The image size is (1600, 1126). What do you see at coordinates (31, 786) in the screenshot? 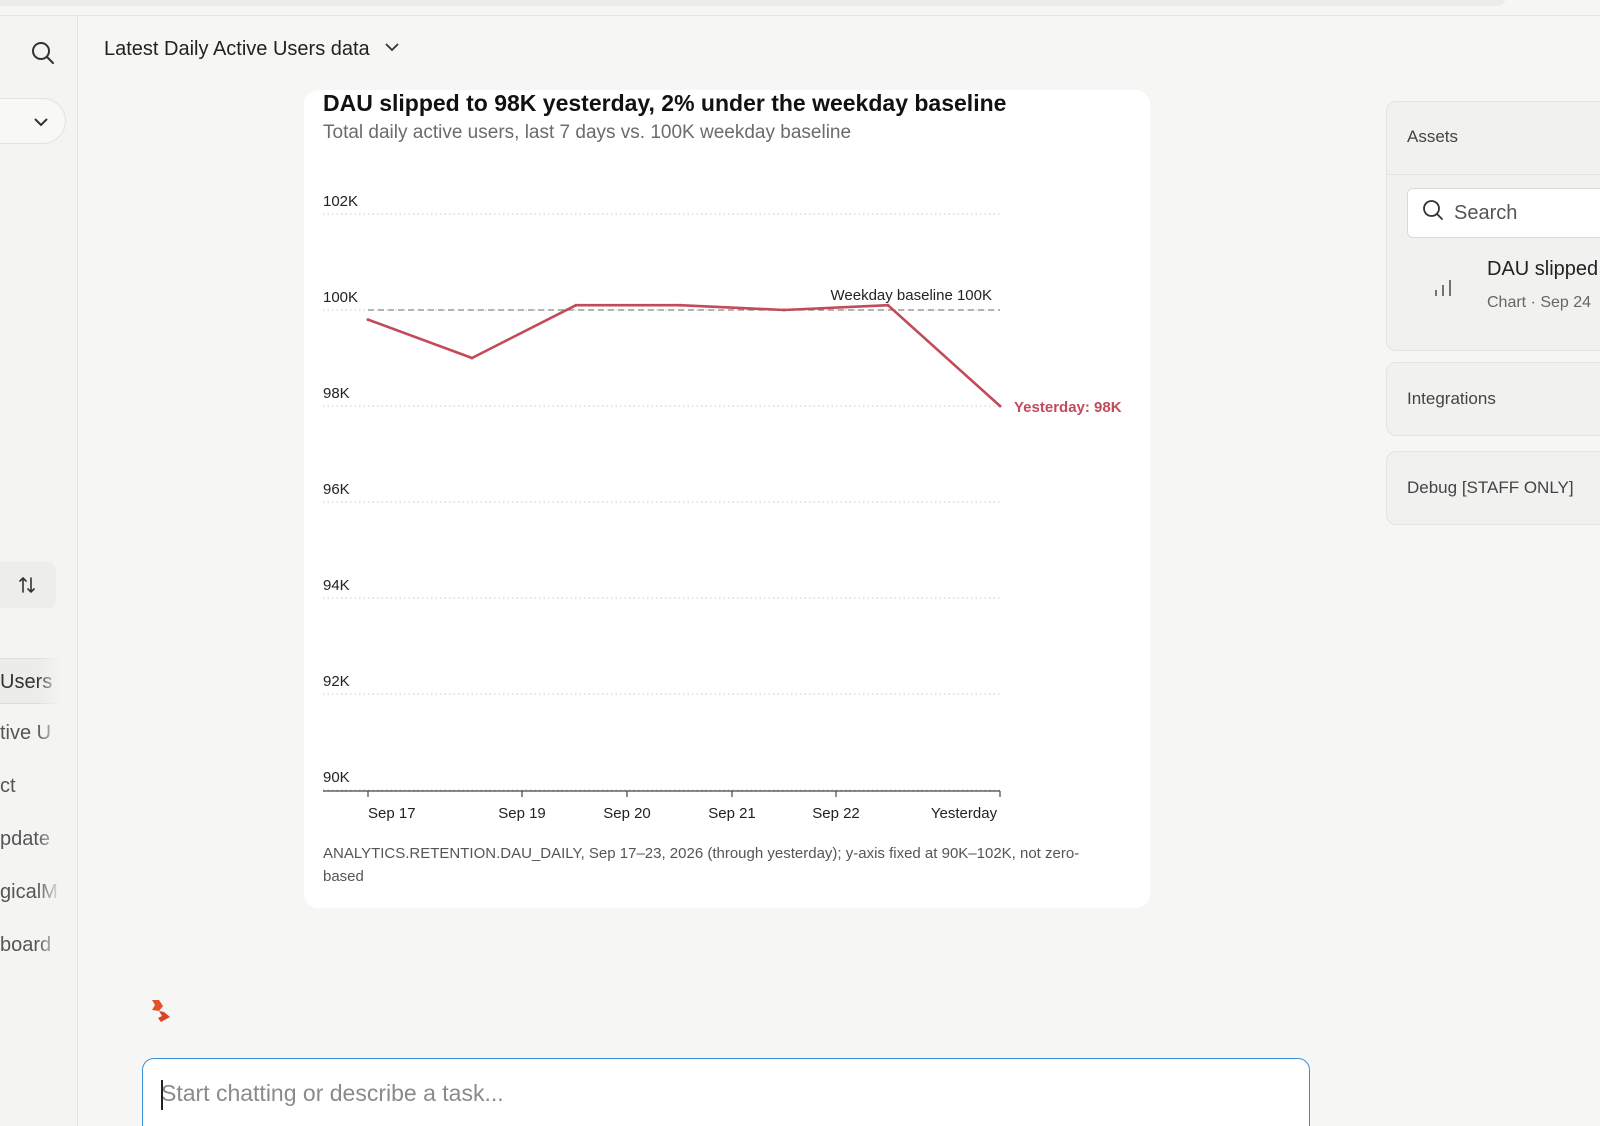
I see `sidebar-item-3: ct` at bounding box center [31, 786].